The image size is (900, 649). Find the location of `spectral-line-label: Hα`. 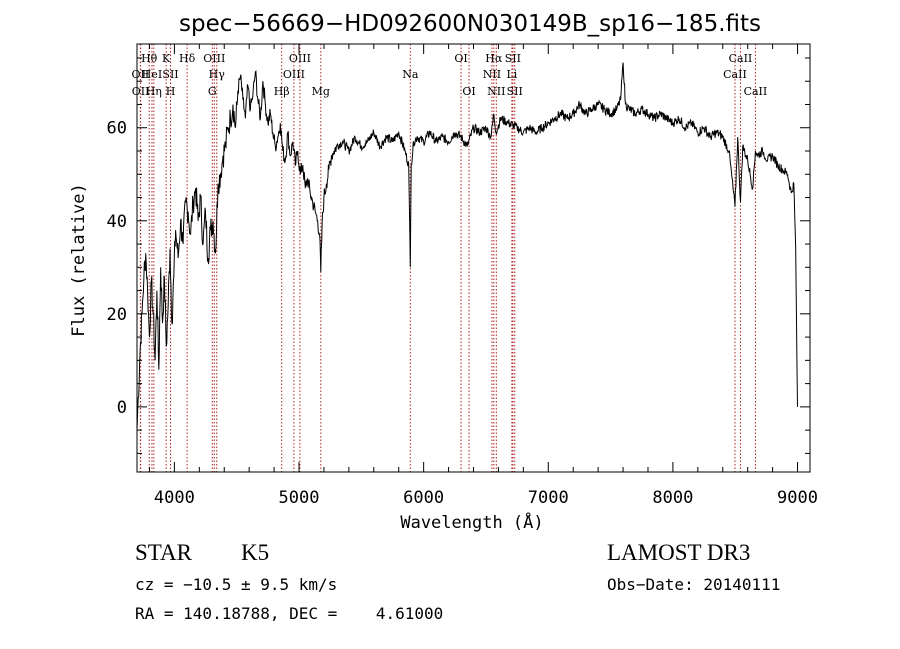

spectral-line-label: Hα is located at coordinates (494, 58).